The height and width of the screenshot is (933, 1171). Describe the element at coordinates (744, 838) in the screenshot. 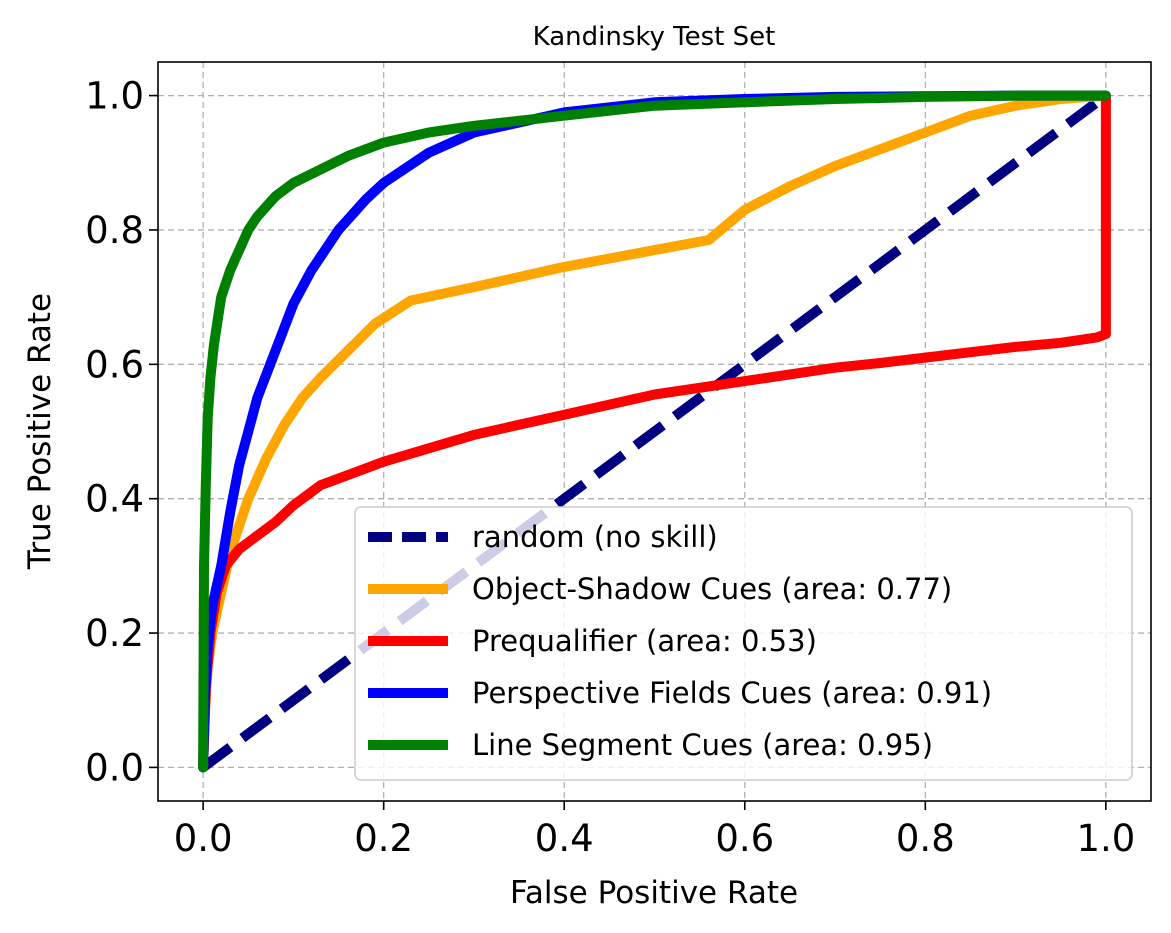

I see `x-tick-label: 0.6` at that location.